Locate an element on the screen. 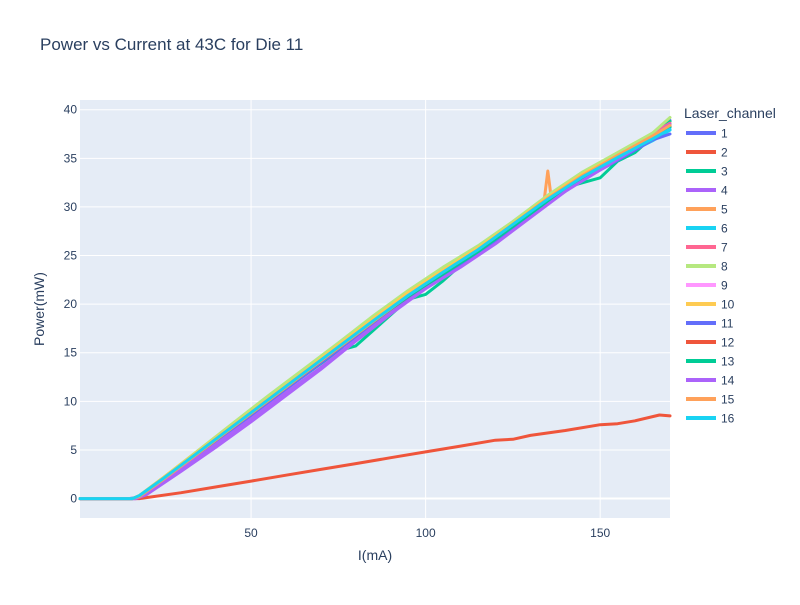 The width and height of the screenshot is (800, 605). y-tick-label: 0 is located at coordinates (73, 499).